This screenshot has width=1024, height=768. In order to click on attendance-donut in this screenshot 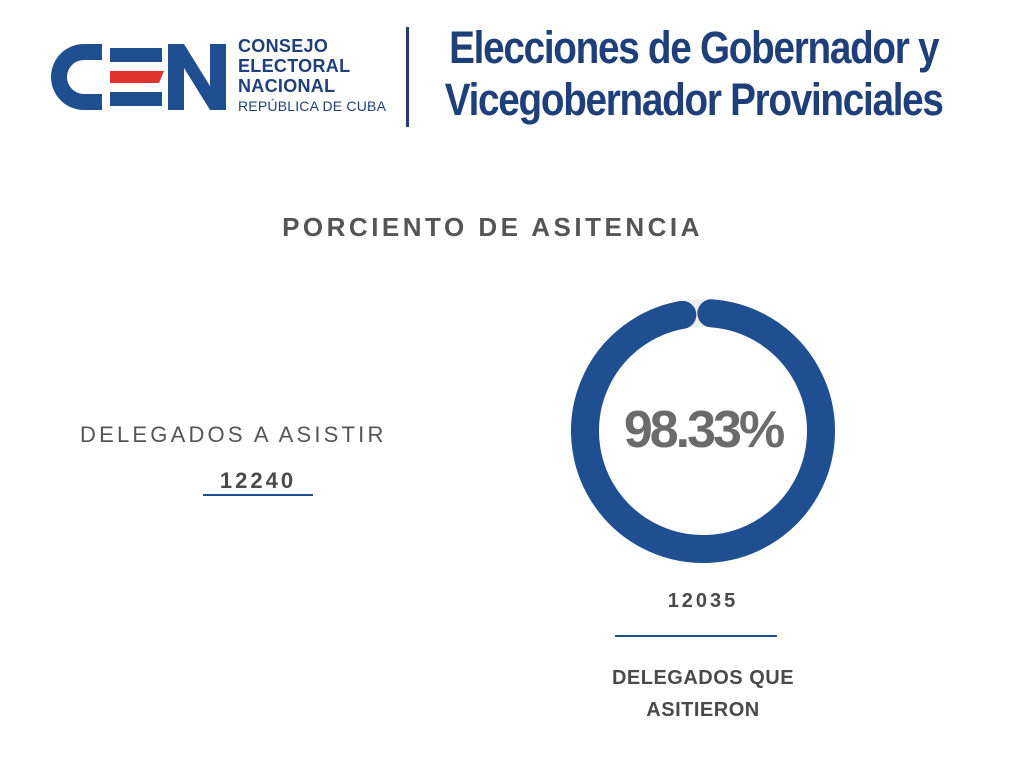, I will do `click(703, 431)`.